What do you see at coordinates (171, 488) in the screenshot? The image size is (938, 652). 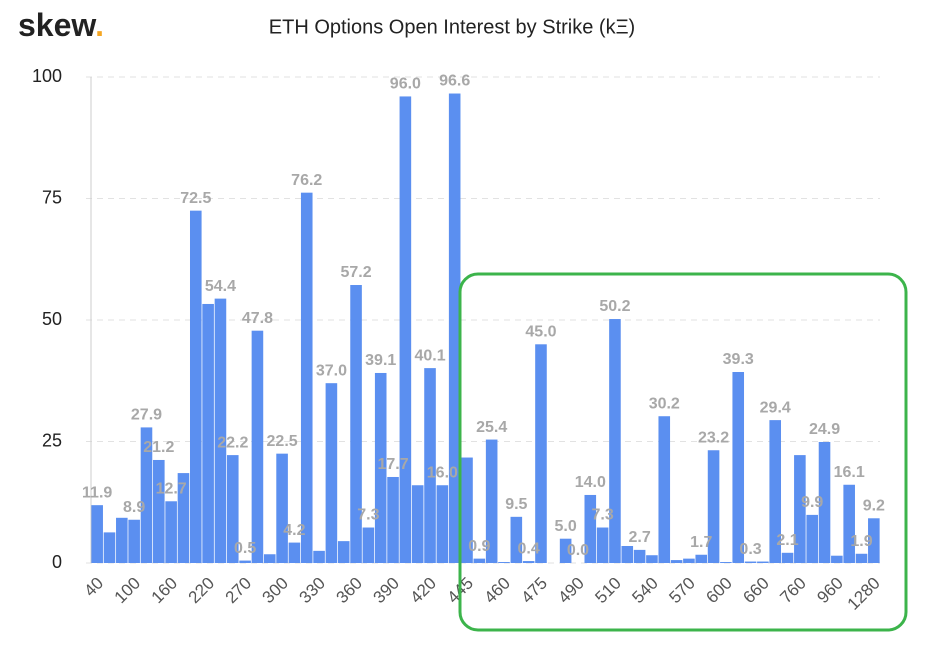 I see `value-label: 12.7` at bounding box center [171, 488].